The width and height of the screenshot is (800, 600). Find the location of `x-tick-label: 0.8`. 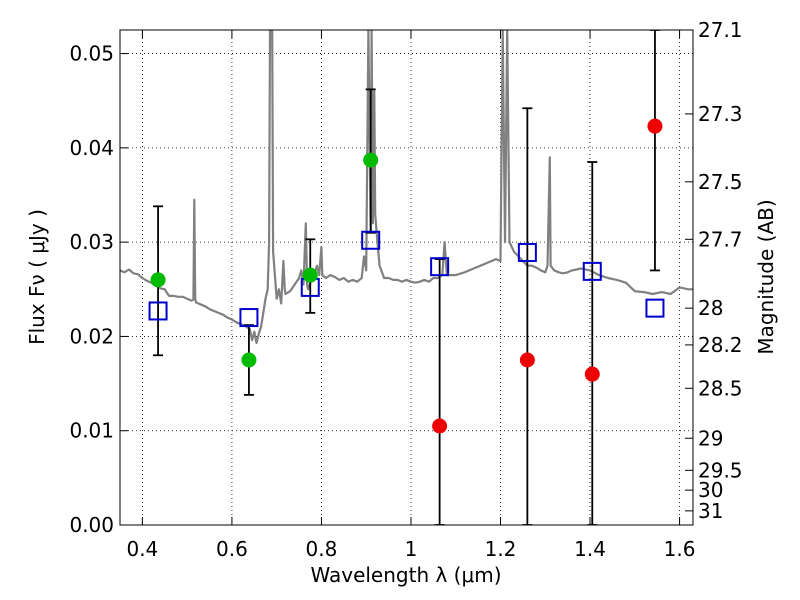

x-tick-label: 0.8 is located at coordinates (322, 549).